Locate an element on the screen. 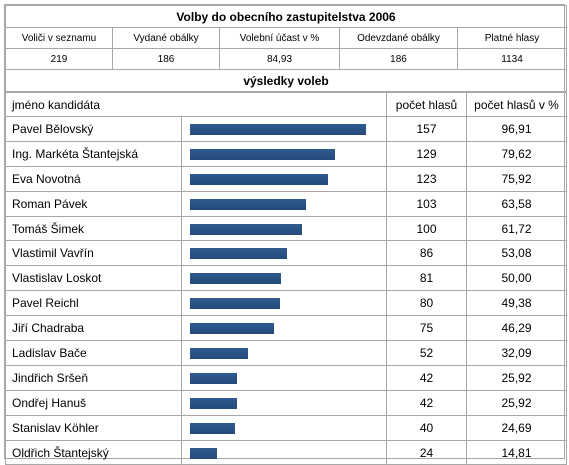 Image resolution: width=569 pixels, height=465 pixels. table-row: Vlastimil Vavřín 86 53,08 is located at coordinates (286, 253).